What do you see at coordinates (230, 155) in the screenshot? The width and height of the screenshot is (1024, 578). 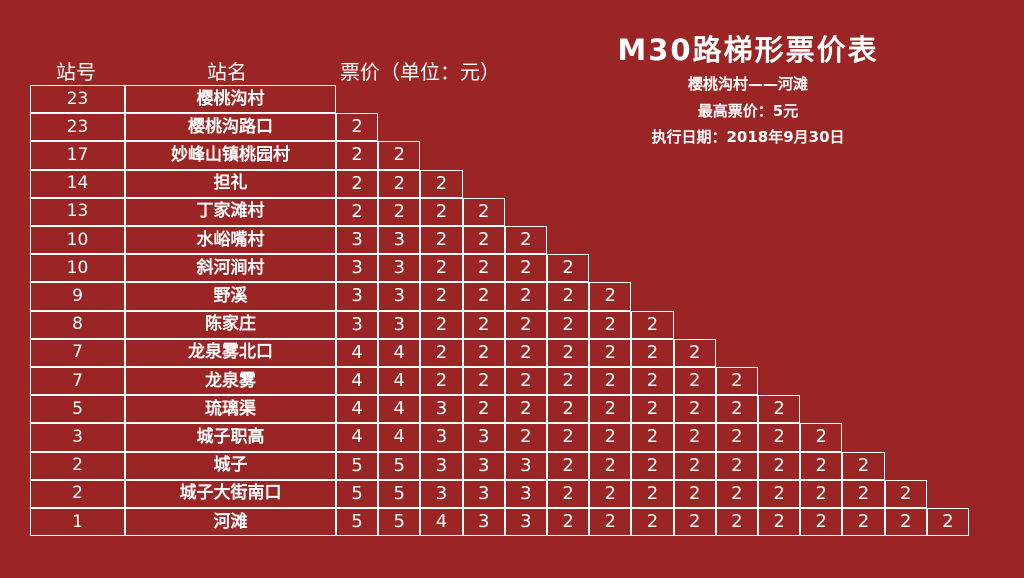 I see `station-name-cell: 妙峰山镇桃园村` at bounding box center [230, 155].